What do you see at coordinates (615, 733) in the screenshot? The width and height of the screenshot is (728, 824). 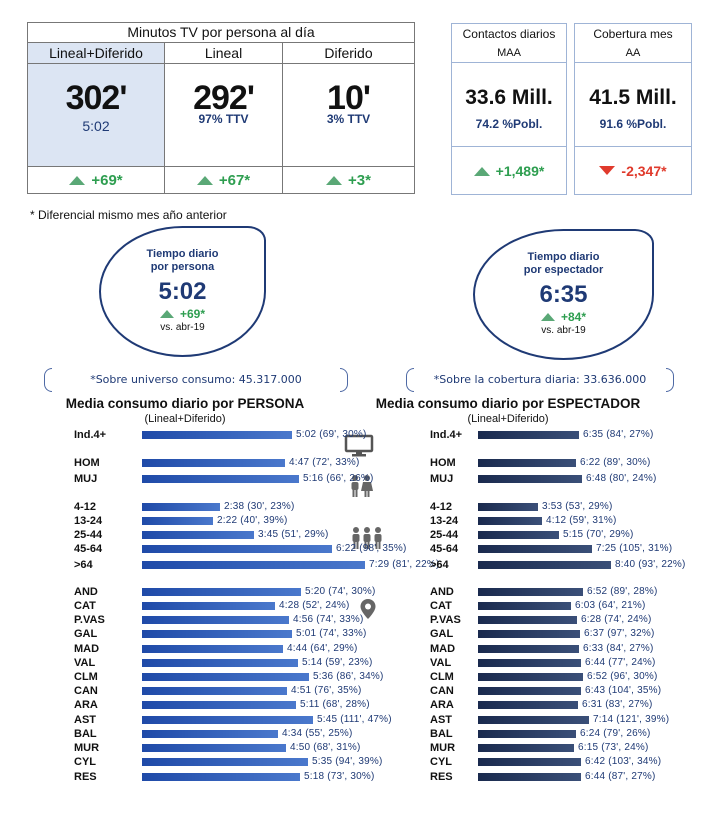 I see `data-label: 6:24 (79', 26%)` at bounding box center [615, 733].